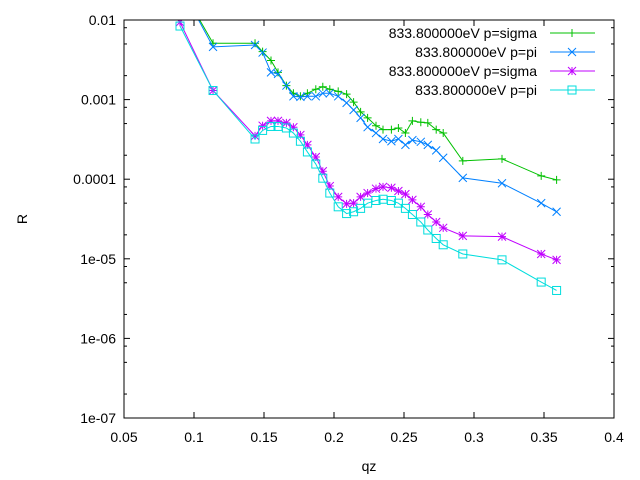  What do you see at coordinates (98, 259) in the screenshot?
I see `y-tick-label: 1e-05` at bounding box center [98, 259].